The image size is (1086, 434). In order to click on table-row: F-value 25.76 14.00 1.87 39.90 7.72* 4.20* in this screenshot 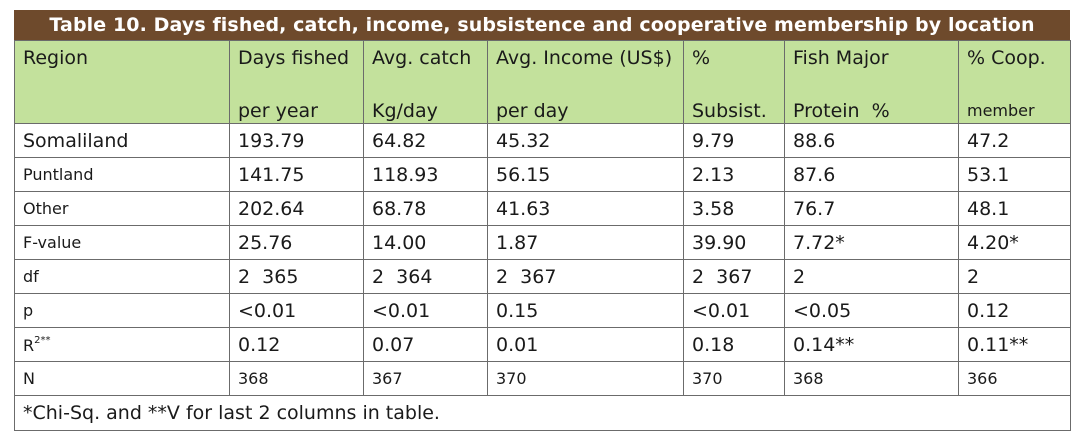, I will do `click(542, 242)`.